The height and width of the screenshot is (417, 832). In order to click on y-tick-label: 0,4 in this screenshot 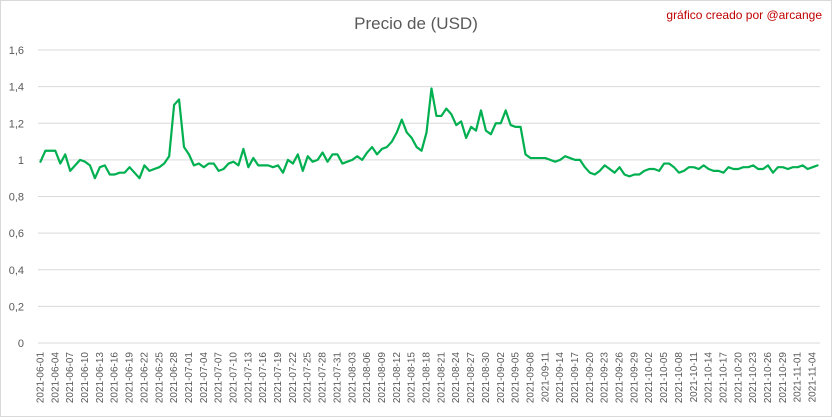, I will do `click(16, 271)`.